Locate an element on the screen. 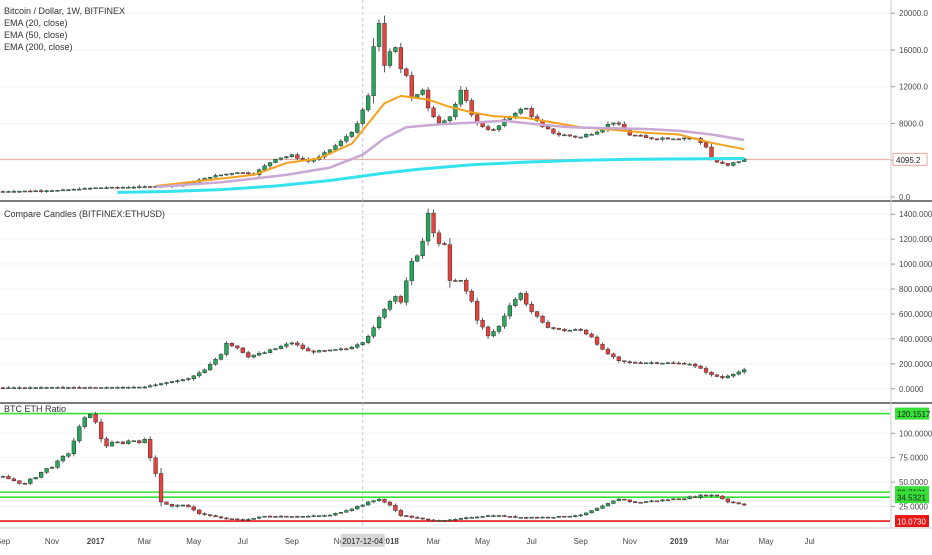 The width and height of the screenshot is (932, 555). y-tick-label: 200.0000 is located at coordinates (915, 364).